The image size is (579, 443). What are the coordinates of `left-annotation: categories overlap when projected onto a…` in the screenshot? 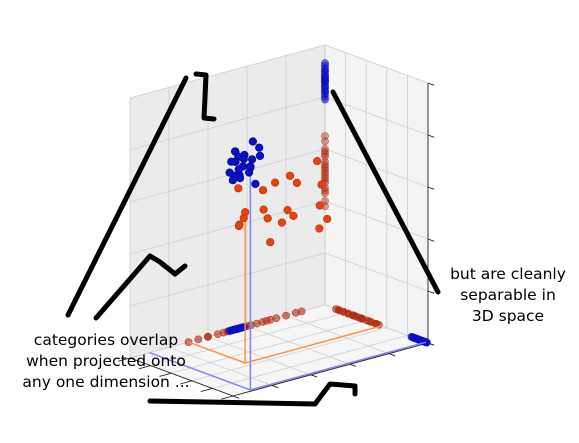 It's located at (105, 361).